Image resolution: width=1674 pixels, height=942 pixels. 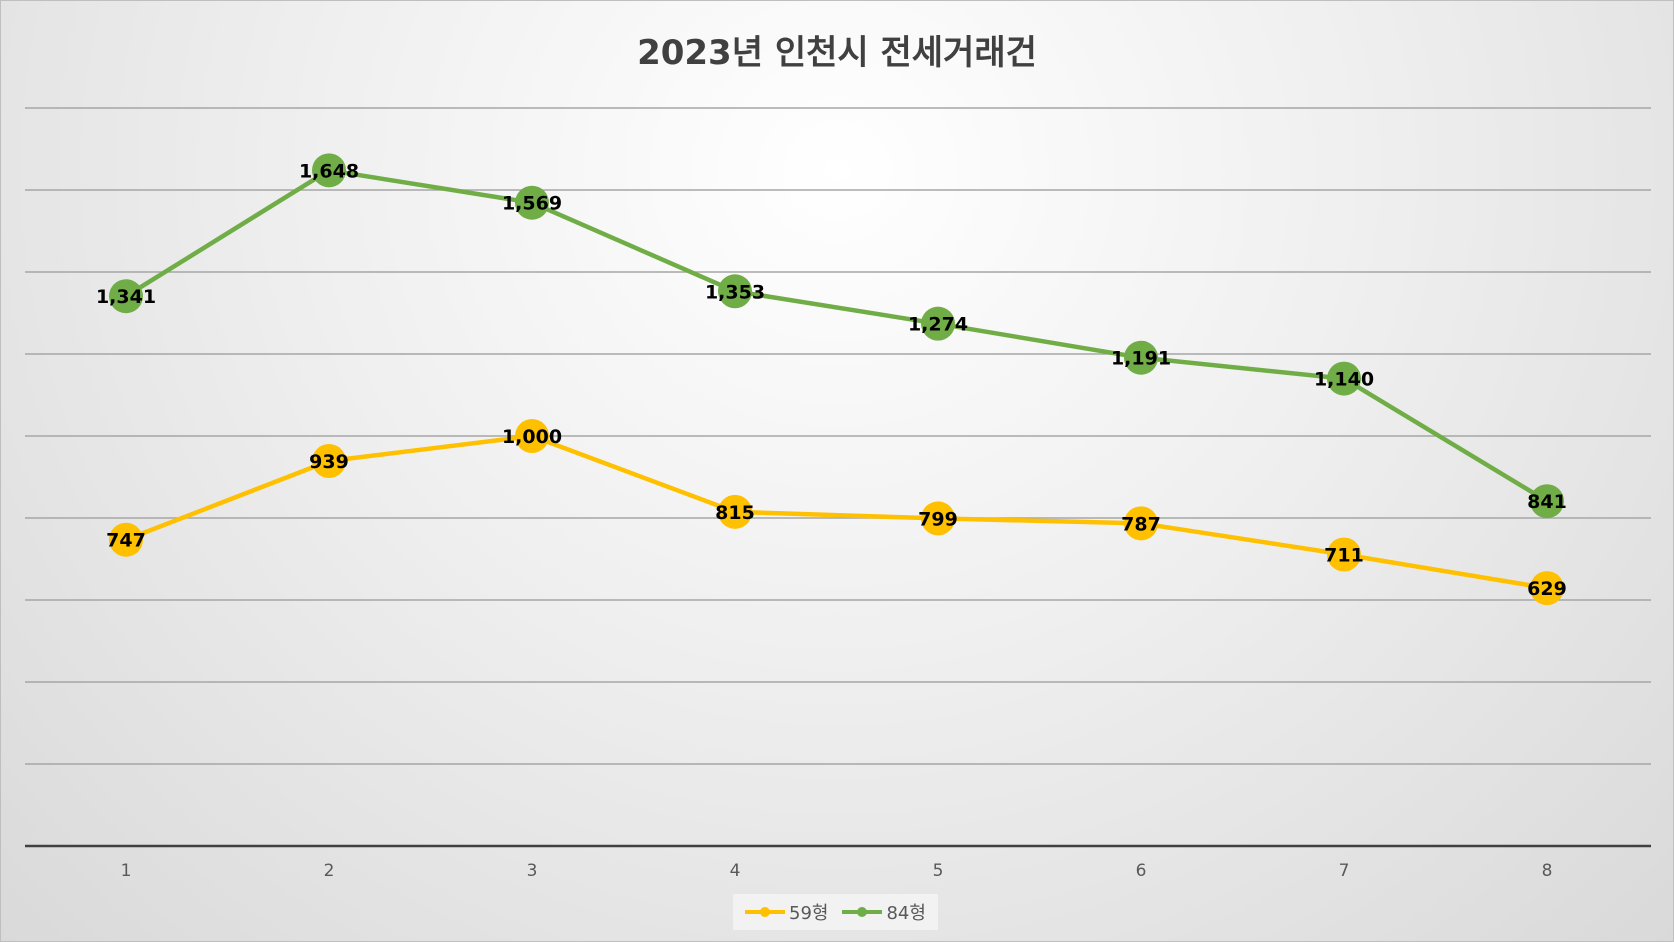 I want to click on data-label: 629, so click(x=1547, y=589).